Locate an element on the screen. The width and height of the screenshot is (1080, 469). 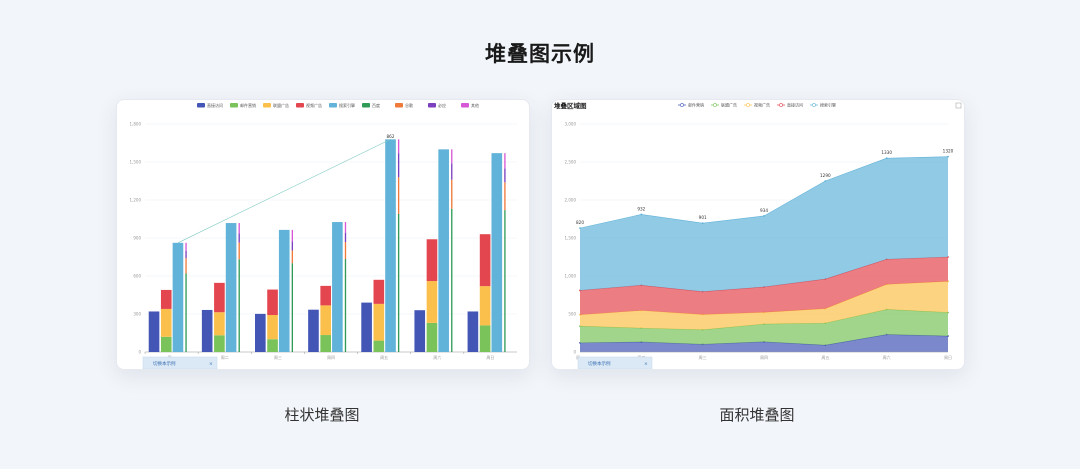
restore-icon is located at coordinates (958, 105).